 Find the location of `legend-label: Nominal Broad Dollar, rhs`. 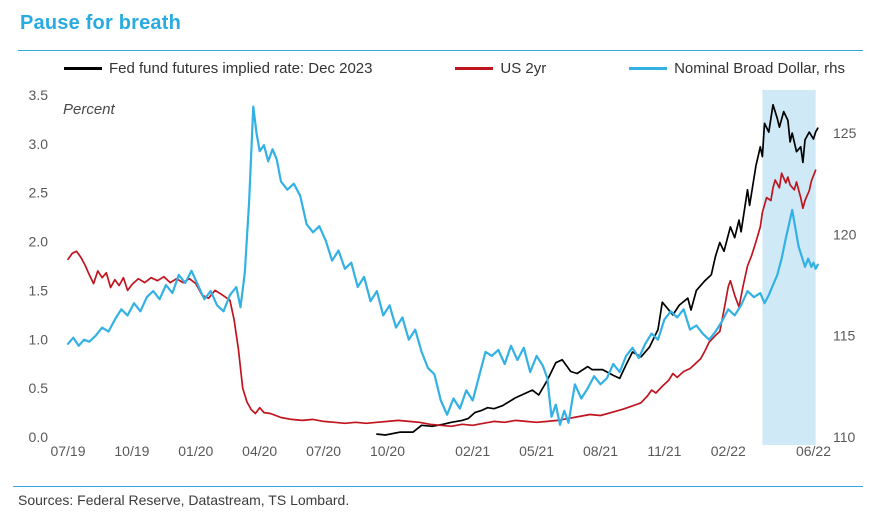

legend-label: Nominal Broad Dollar, rhs is located at coordinates (759, 68).